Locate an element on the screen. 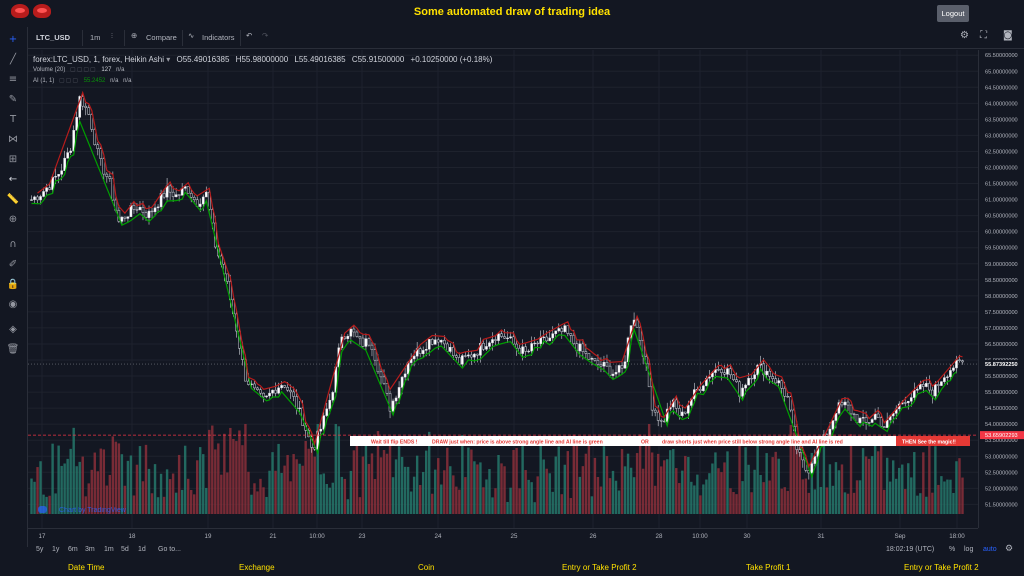 The height and width of the screenshot is (576, 1024). footer-entry-tp2: Entry or Take Profit 2 is located at coordinates (599, 567).